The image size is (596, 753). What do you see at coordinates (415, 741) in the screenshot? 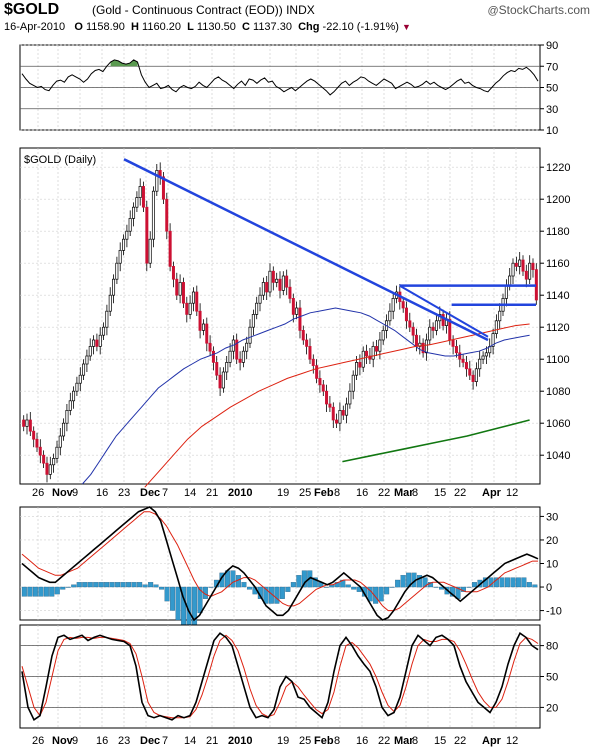
I see `stochastic-x-label-17: 8` at bounding box center [415, 741].